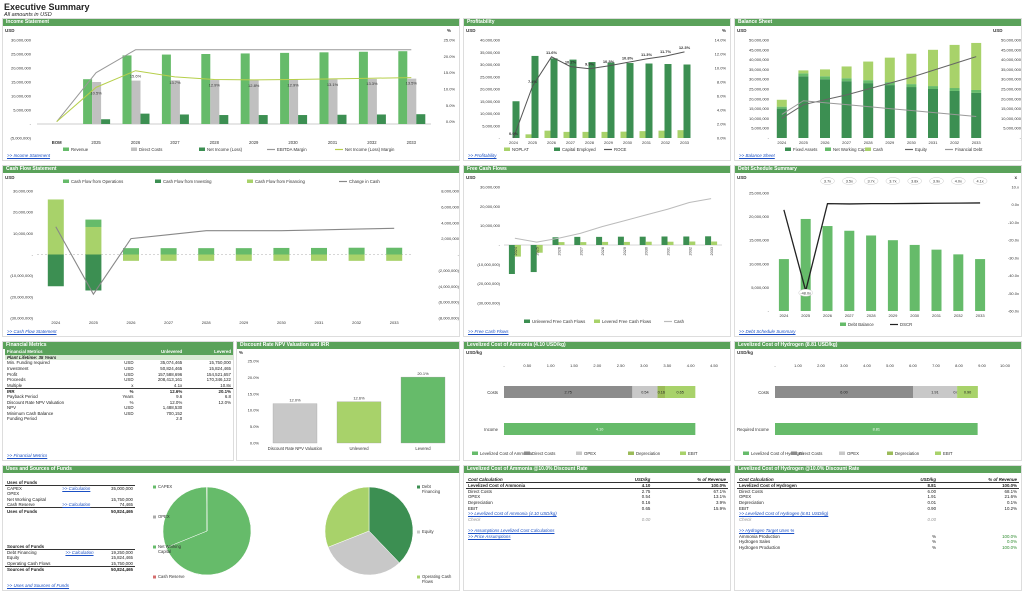 Image resolution: width=1024 pixels, height=593 pixels. What do you see at coordinates (32, 331) in the screenshot?
I see `cash-flow-link: >> Cash Flow Statement` at bounding box center [32, 331].